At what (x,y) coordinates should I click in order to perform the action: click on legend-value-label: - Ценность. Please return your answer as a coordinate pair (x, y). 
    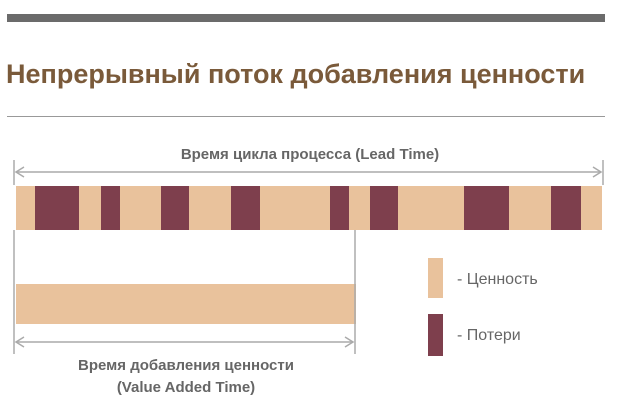
    Looking at the image, I should click on (497, 279).